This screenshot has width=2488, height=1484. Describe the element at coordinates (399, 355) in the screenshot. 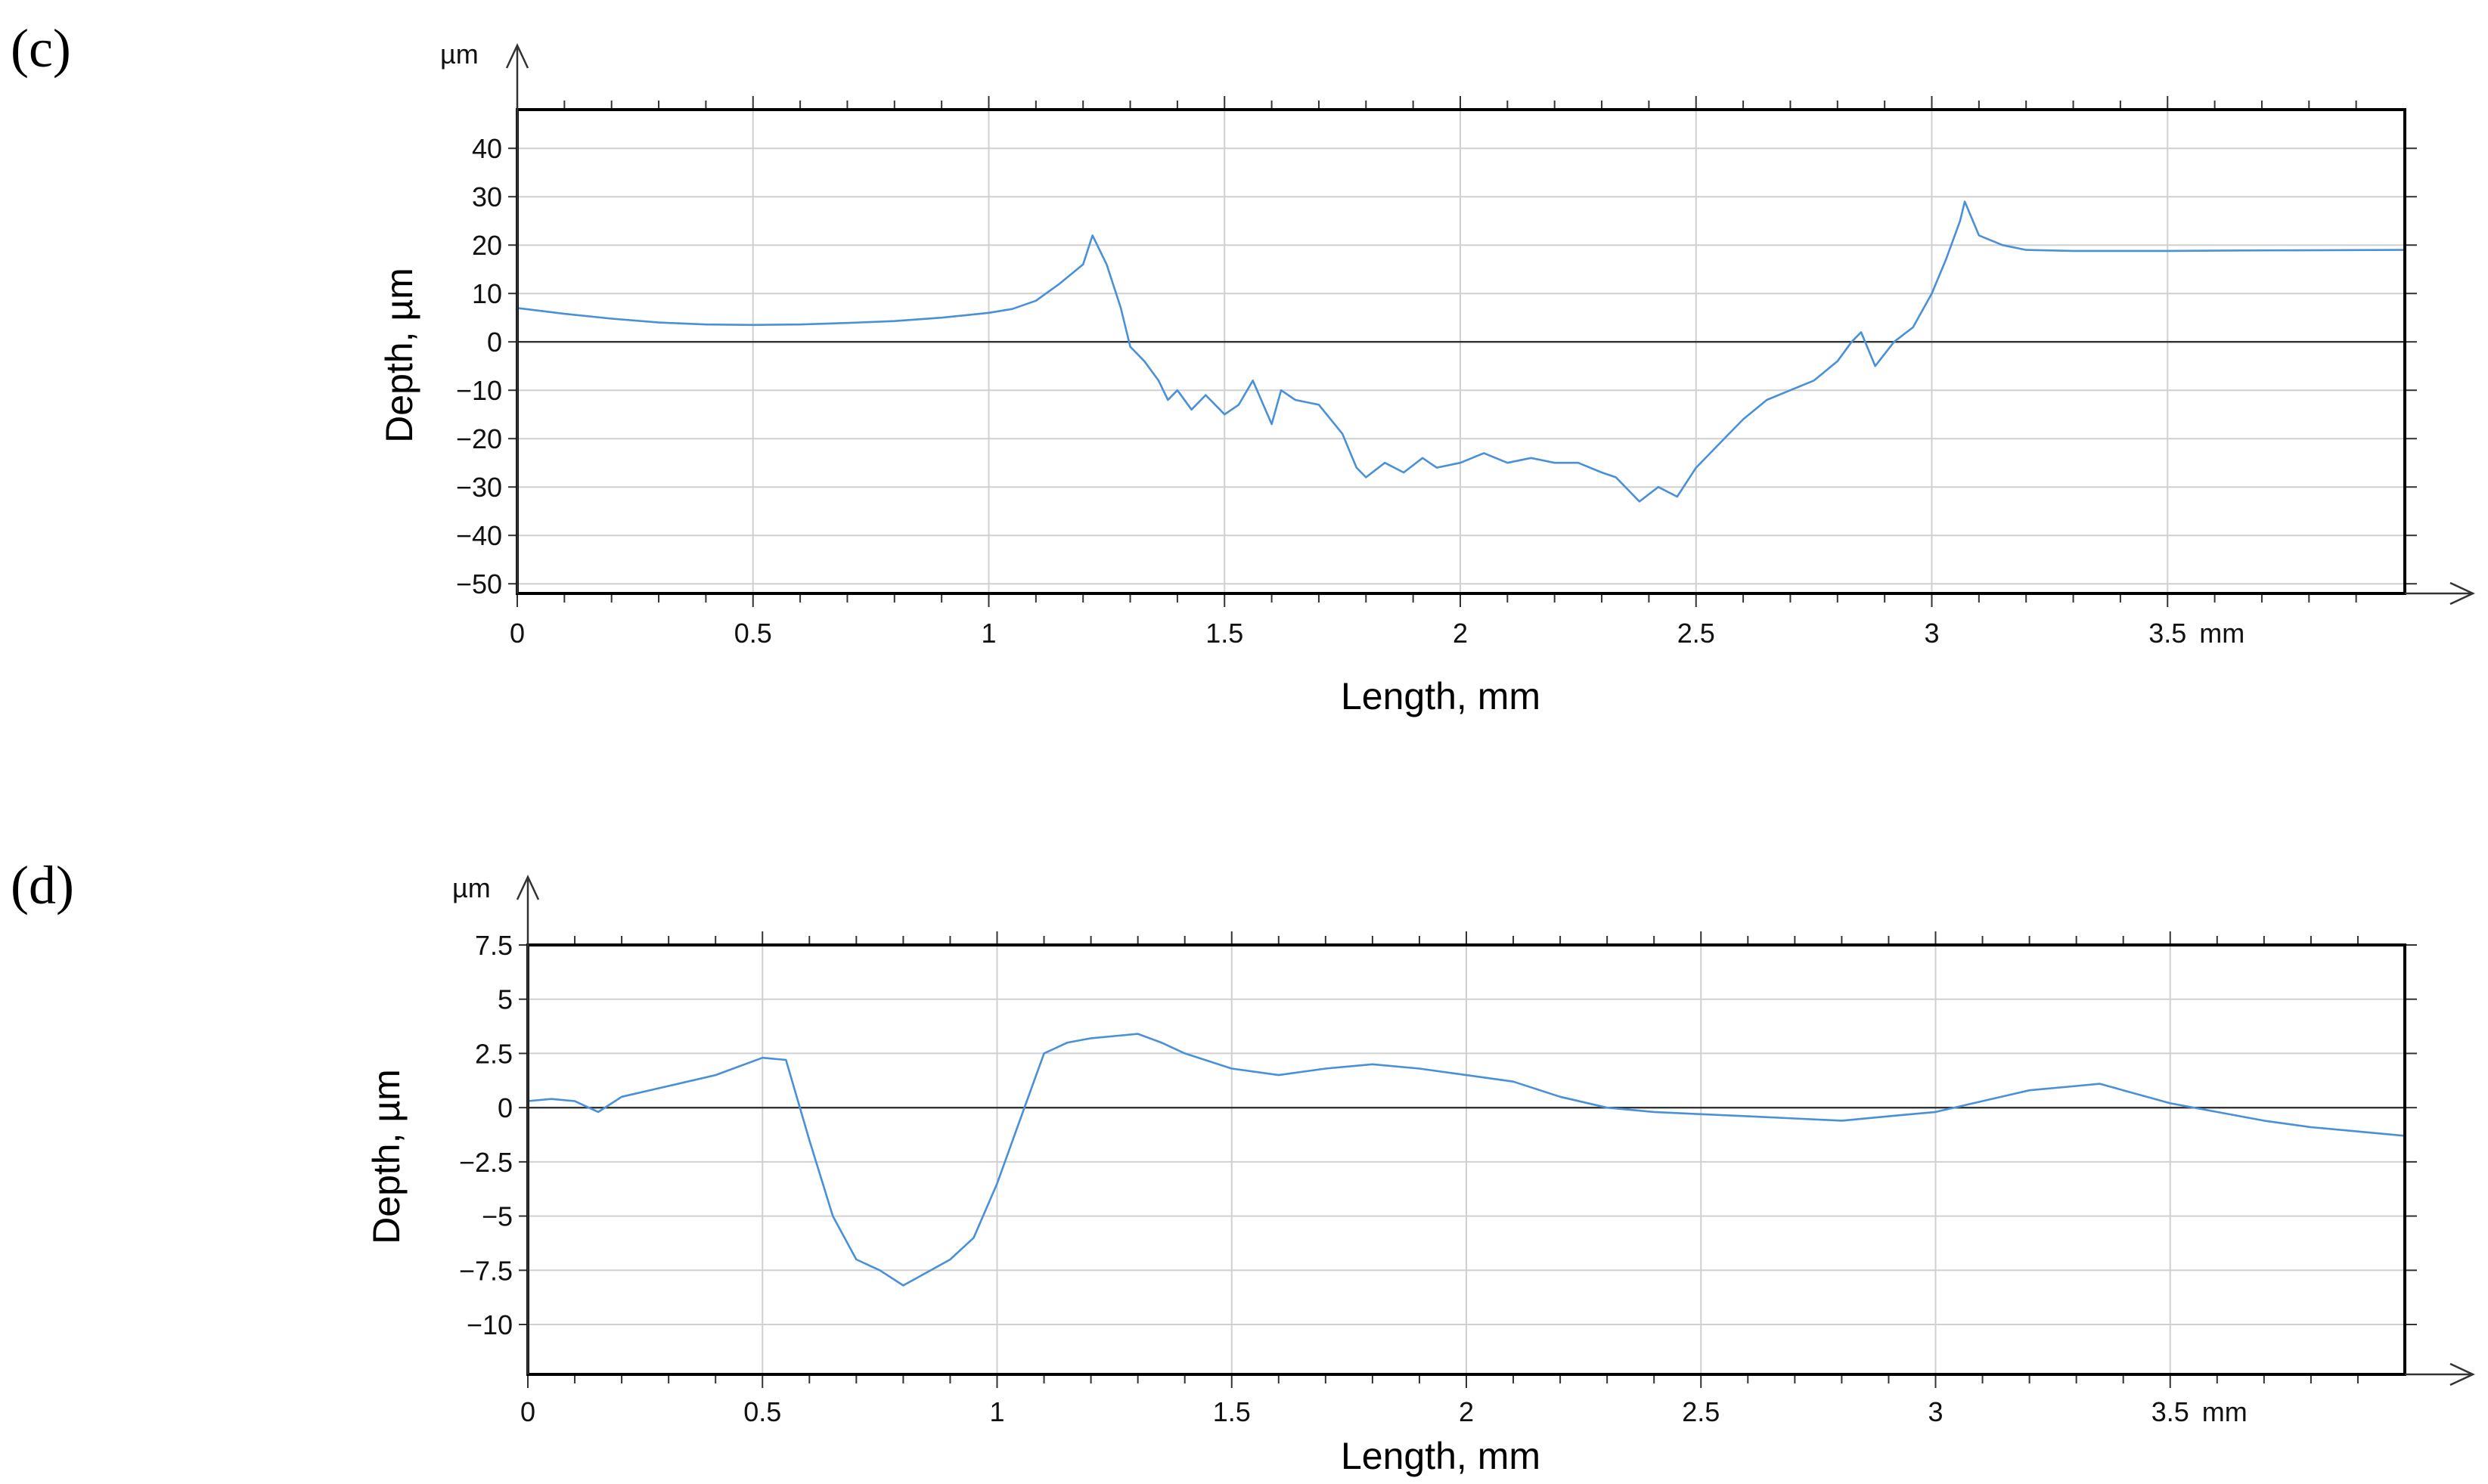

I see `y-axis-title-c: Depth, µm` at that location.